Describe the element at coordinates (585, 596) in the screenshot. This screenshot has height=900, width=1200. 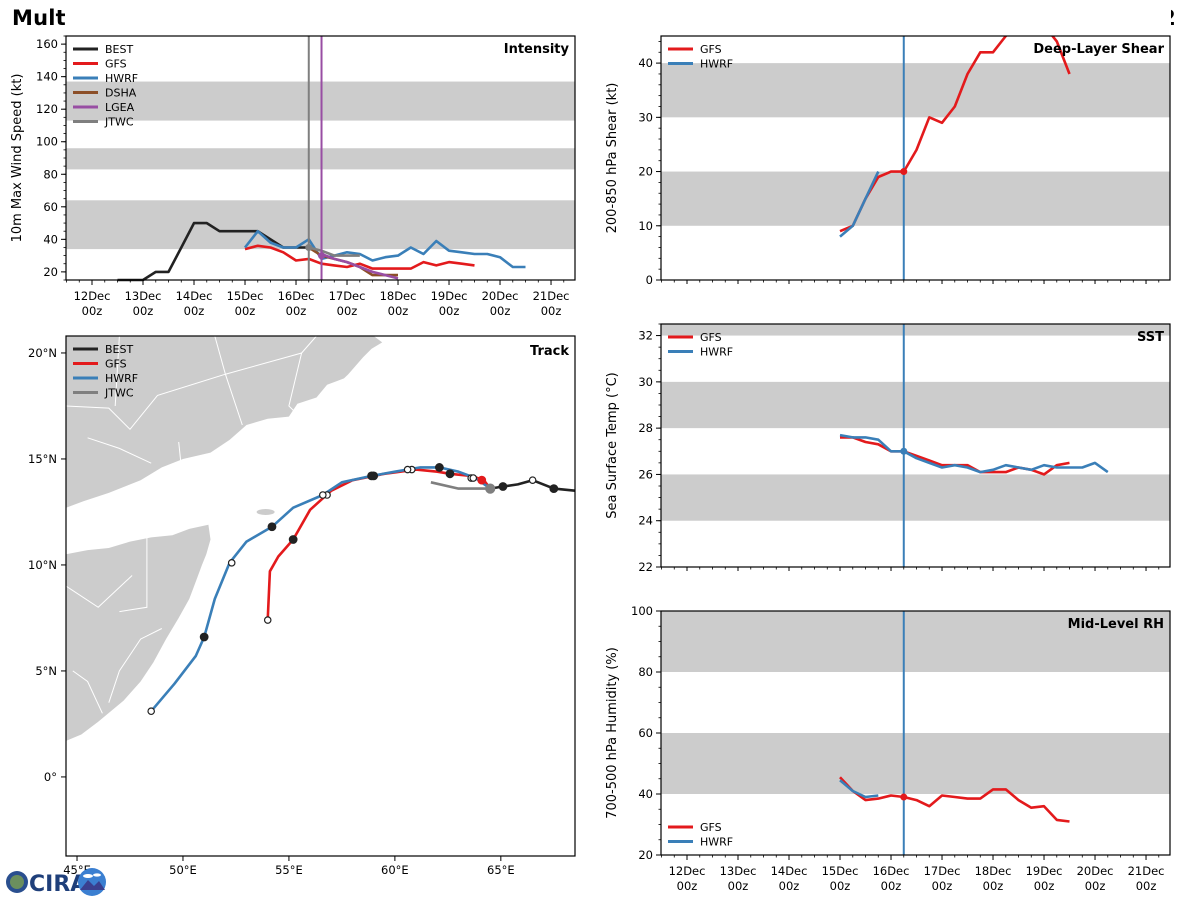
I see `right-mask` at that location.